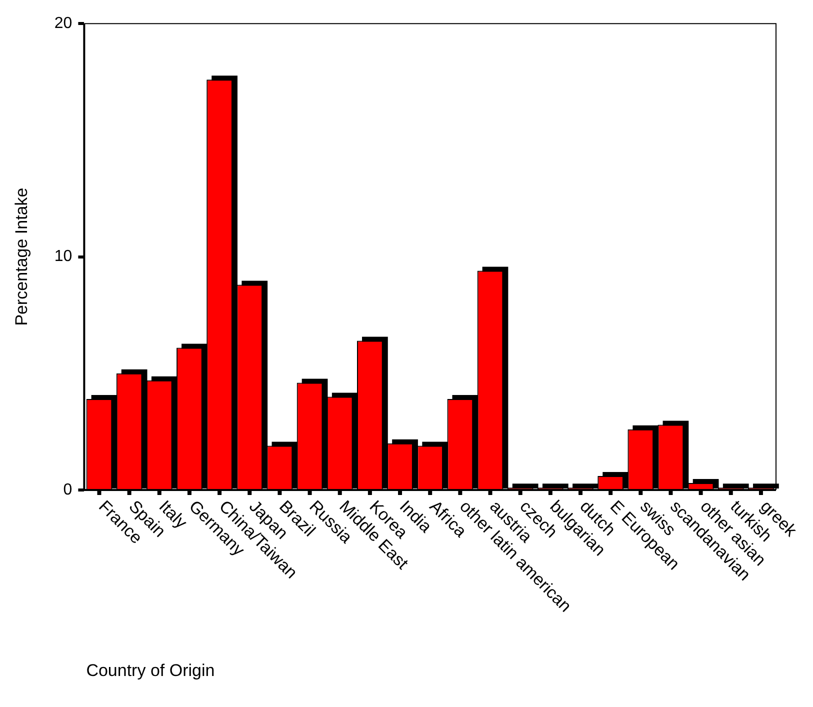  Describe the element at coordinates (21, 257) in the screenshot. I see `y-axis-title: Percentage Intake` at that location.